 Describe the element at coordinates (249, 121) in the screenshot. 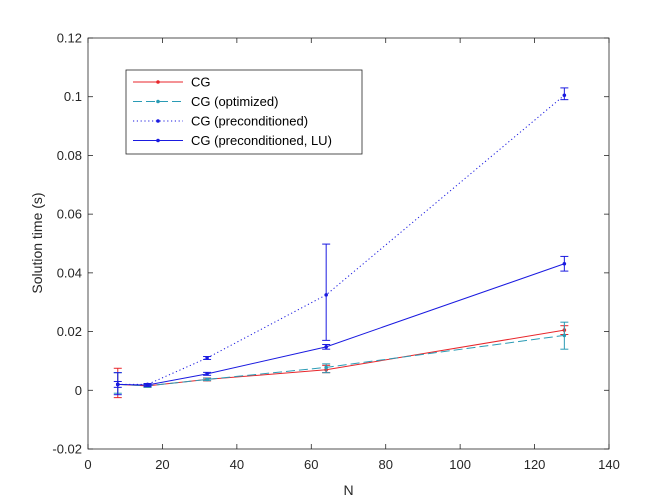

I see `legend-label: CG (preconditioned)` at that location.